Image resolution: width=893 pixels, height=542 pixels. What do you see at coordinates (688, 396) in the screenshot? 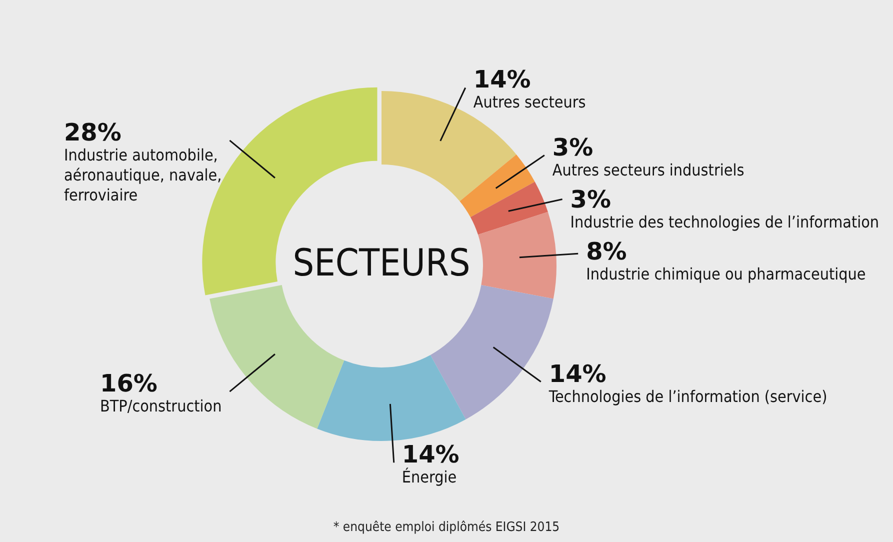
I see `slice-label: Technologies de l’information (service)` at bounding box center [688, 396].